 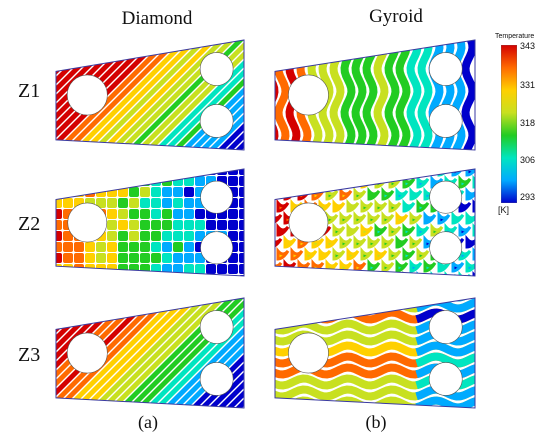 What do you see at coordinates (528, 197) in the screenshot?
I see `colorbar-tick-4: 293` at bounding box center [528, 197].